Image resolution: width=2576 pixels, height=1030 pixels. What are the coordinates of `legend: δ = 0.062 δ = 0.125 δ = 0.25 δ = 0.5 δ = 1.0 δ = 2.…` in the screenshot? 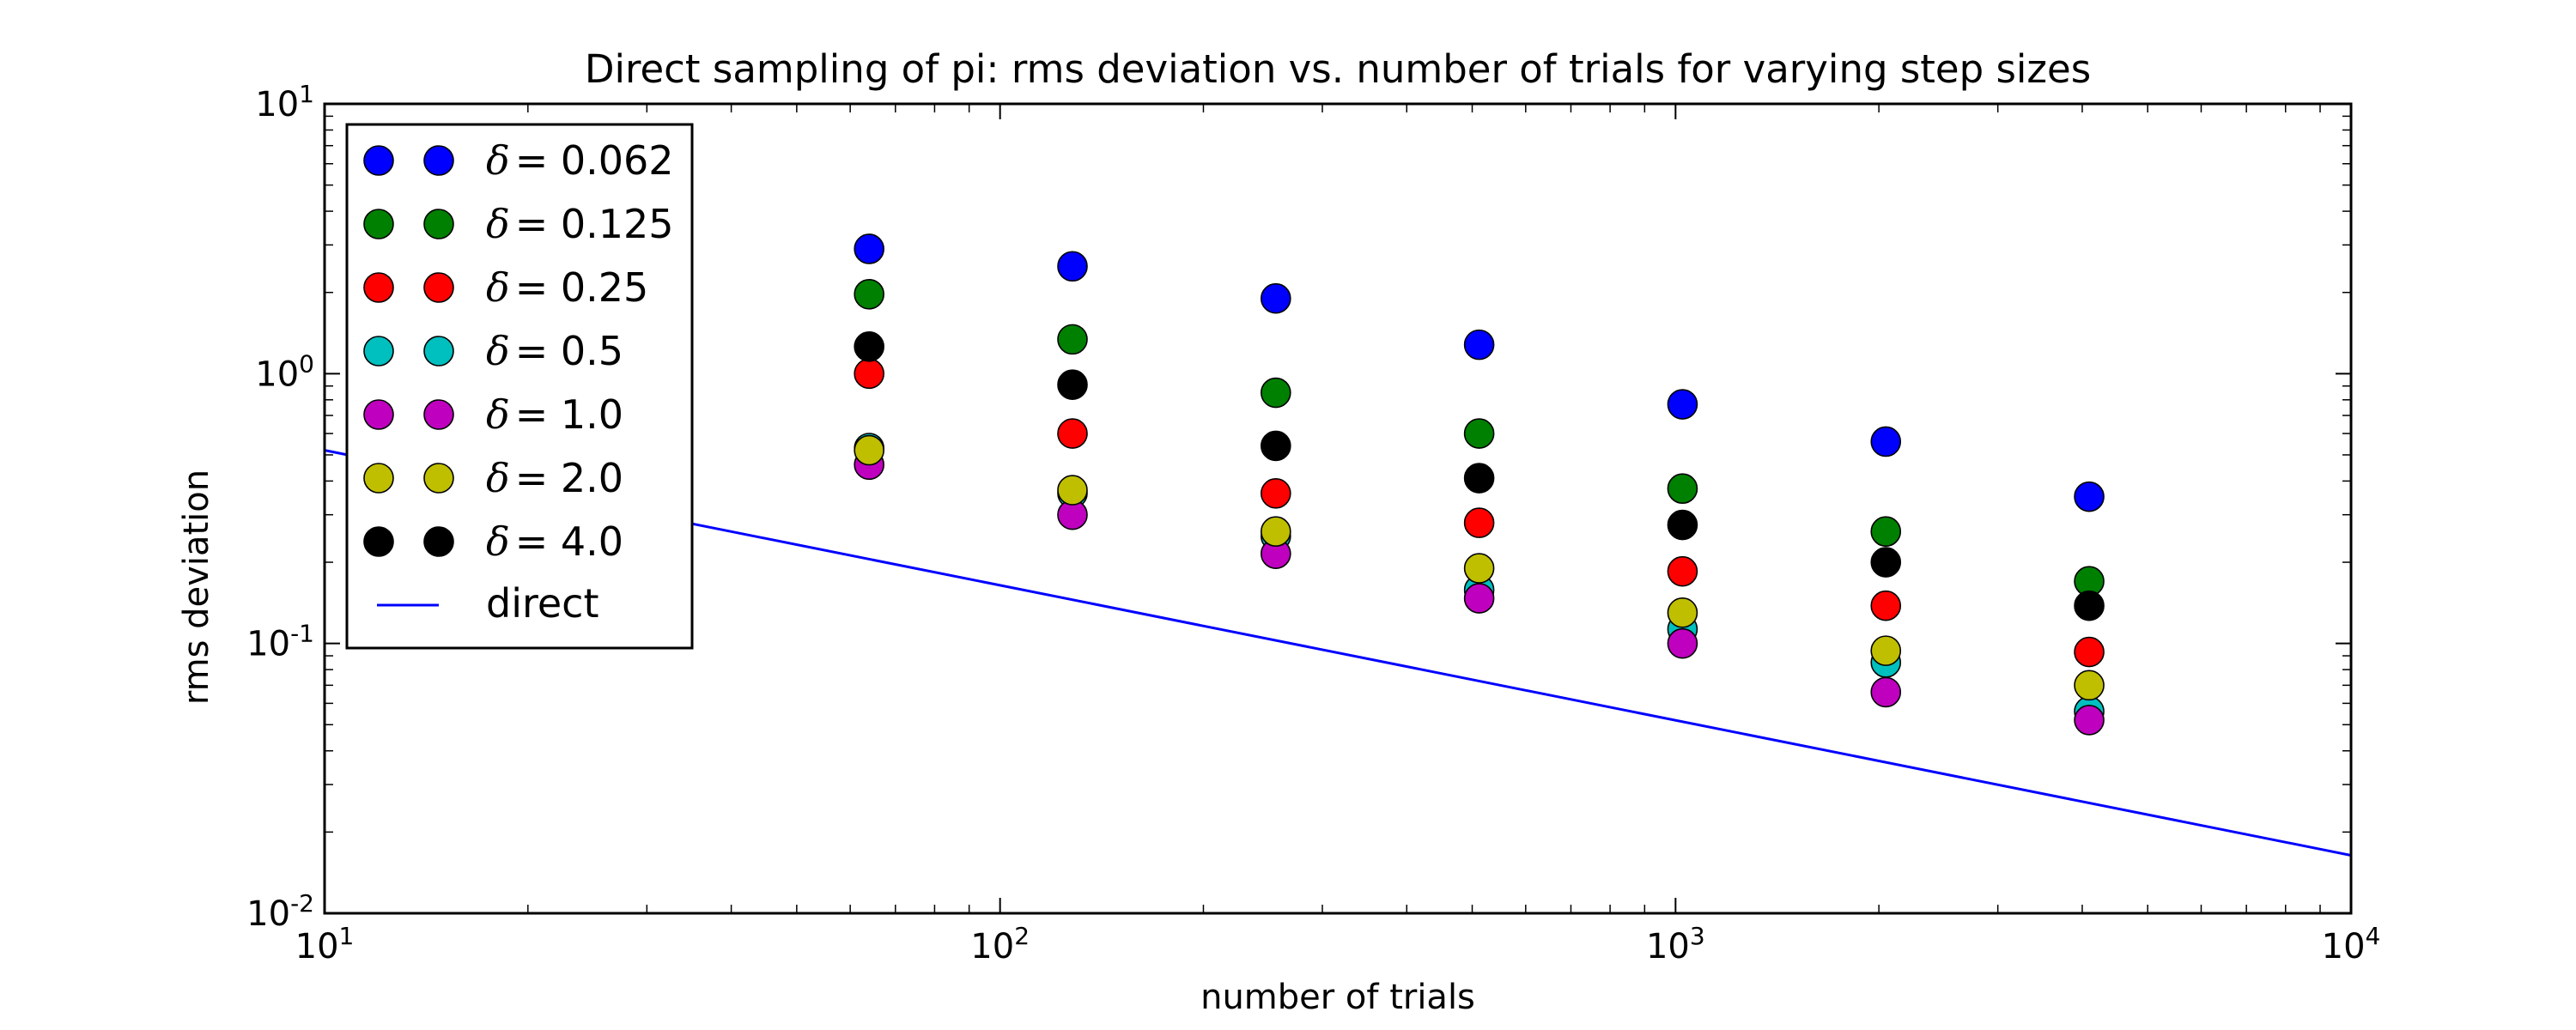 It's located at (519, 386).